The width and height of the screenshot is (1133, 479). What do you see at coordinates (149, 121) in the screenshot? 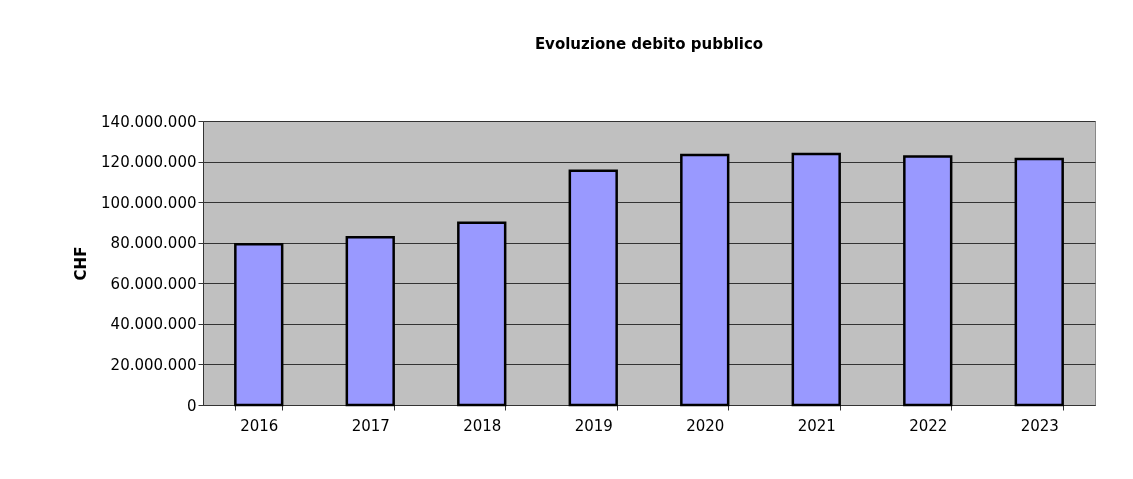
I see `y-tick-label: 140.000.000` at bounding box center [149, 121].